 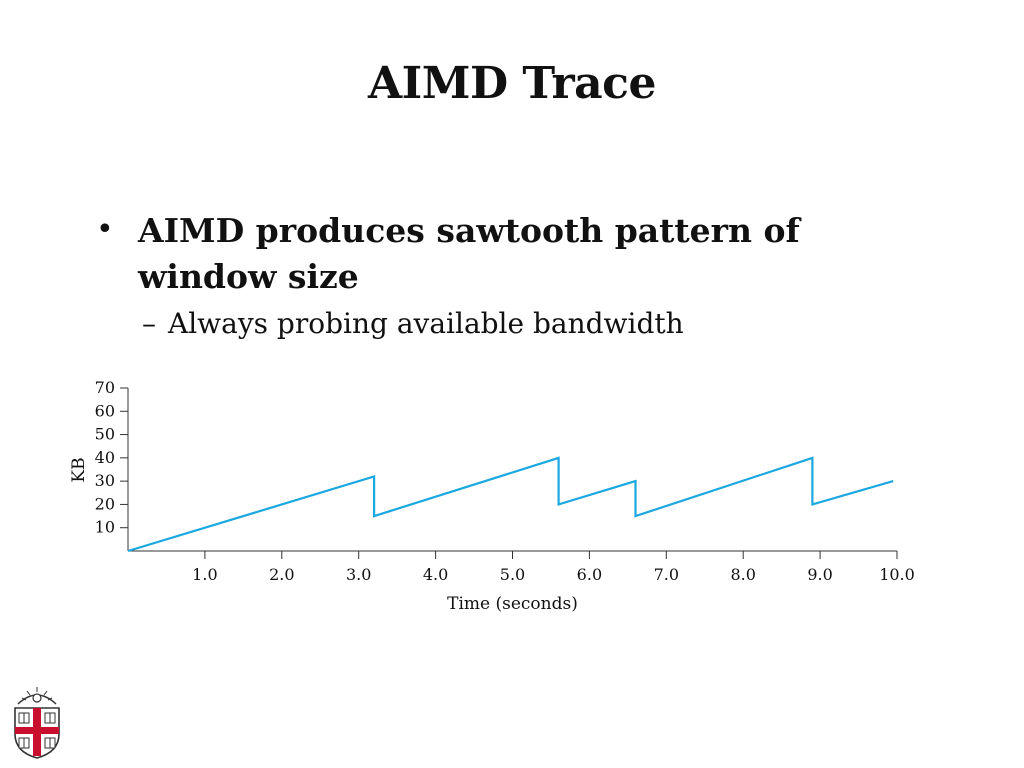 What do you see at coordinates (105, 410) in the screenshot?
I see `y-tick-label: 60` at bounding box center [105, 410].